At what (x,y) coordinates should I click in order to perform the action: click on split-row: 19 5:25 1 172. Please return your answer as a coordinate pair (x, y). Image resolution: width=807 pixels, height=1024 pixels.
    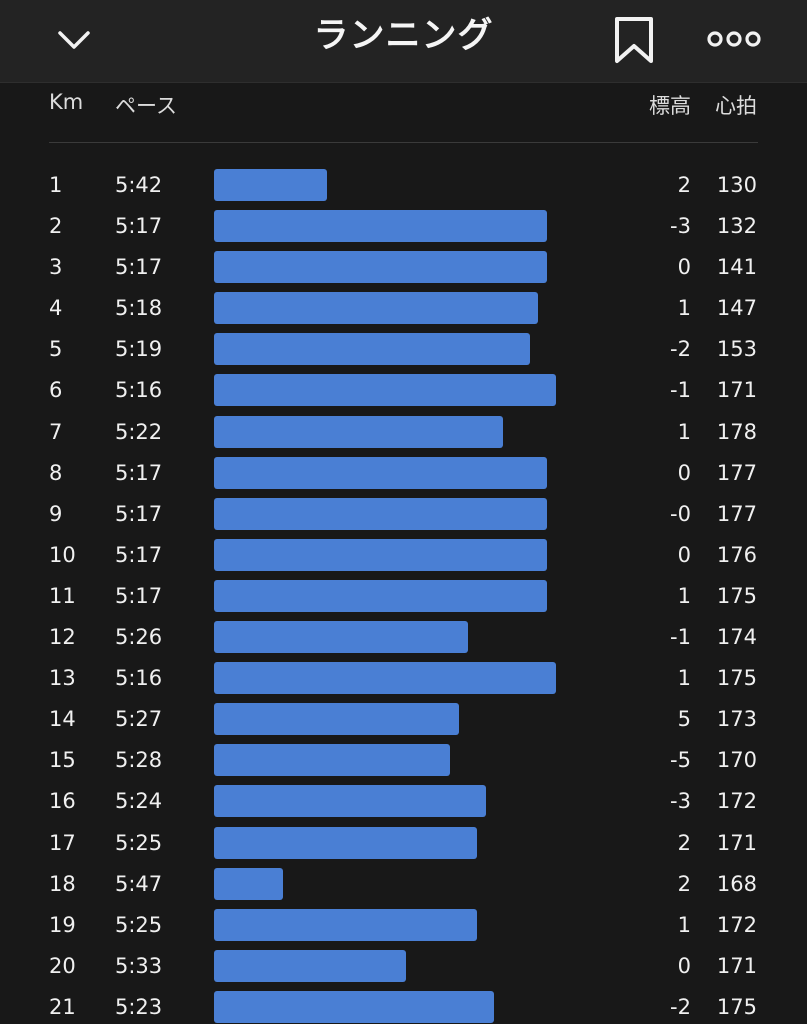
    Looking at the image, I should click on (403, 924).